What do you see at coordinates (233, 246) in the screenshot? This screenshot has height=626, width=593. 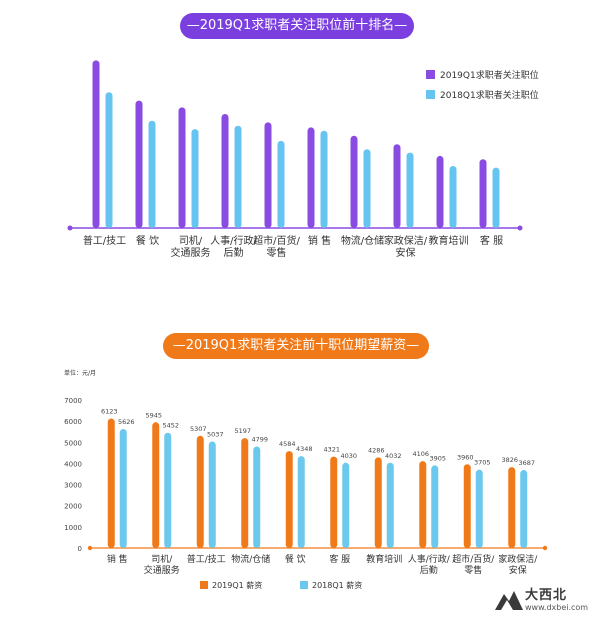 I see `x-tick-label-3: 人事/行政/后勤` at bounding box center [233, 246].